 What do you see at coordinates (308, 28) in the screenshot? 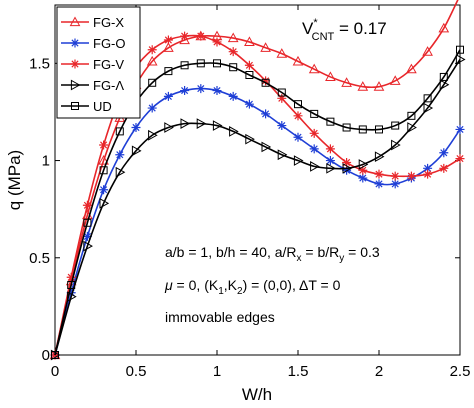
I see `vcnt-main: V` at bounding box center [308, 28].